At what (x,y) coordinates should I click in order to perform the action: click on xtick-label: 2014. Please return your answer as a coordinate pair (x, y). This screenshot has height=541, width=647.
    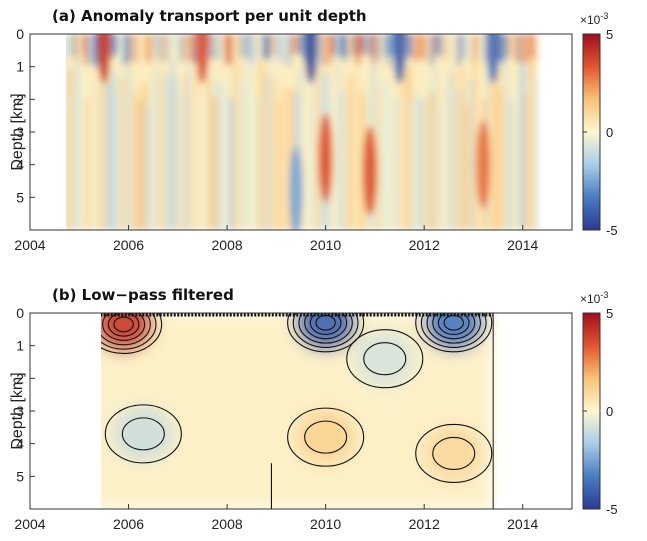
    Looking at the image, I should click on (522, 524).